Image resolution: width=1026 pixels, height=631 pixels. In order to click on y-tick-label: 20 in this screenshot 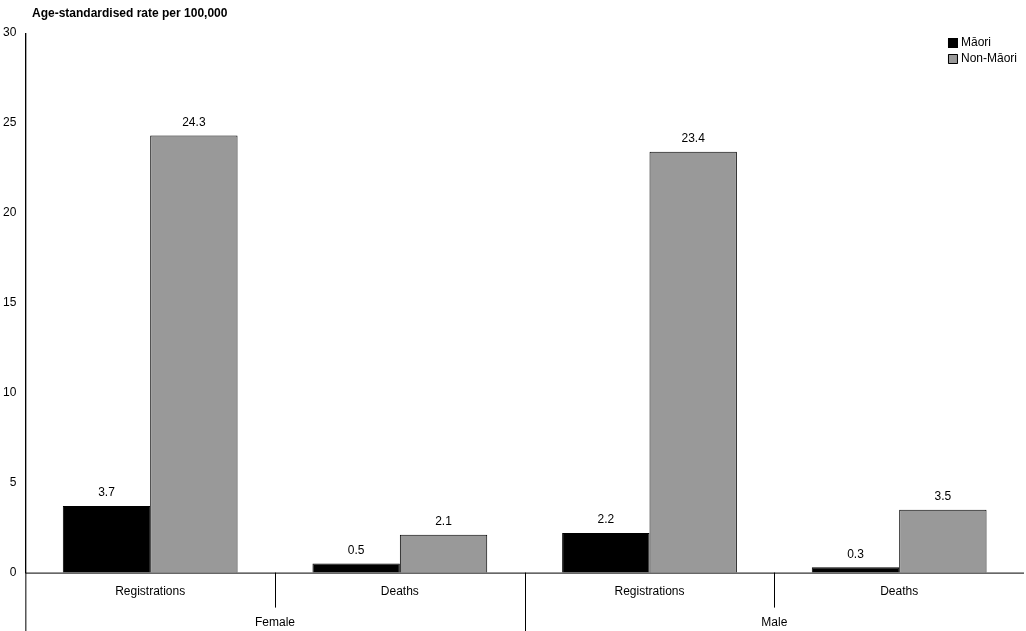, I will do `click(9, 212)`.